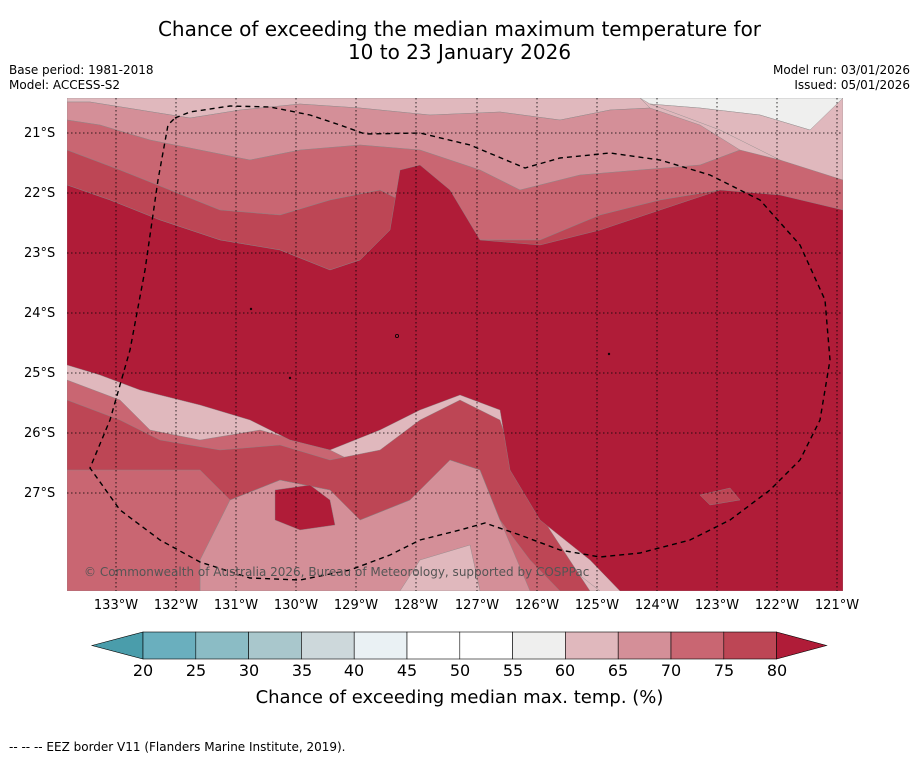 Image resolution: width=919 pixels, height=758 pixels. What do you see at coordinates (40, 493) in the screenshot?
I see `lat-label: 27°S` at bounding box center [40, 493].